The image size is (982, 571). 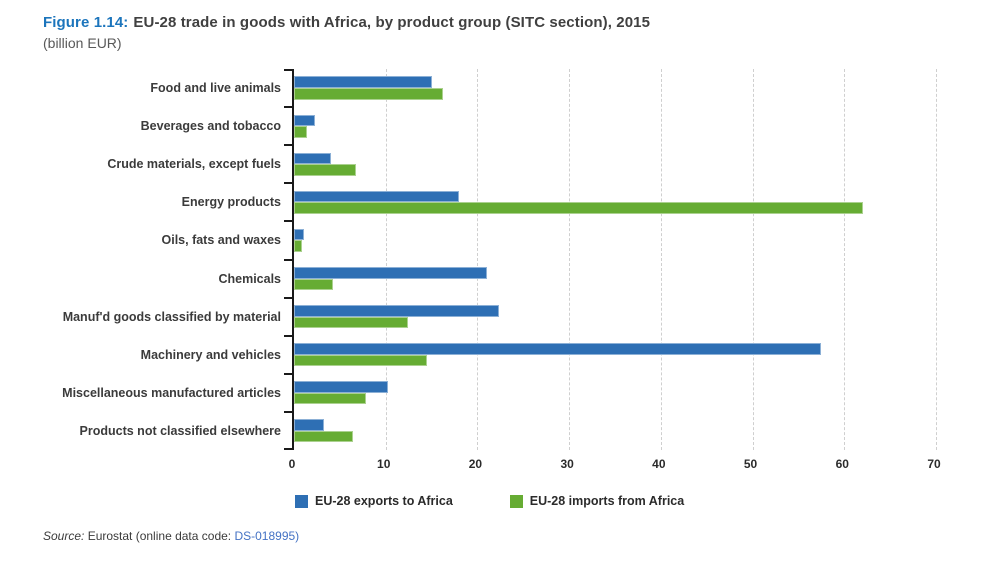 What do you see at coordinates (171, 316) in the screenshot?
I see `category-label: Manuf'd goods classified by material` at bounding box center [171, 316].